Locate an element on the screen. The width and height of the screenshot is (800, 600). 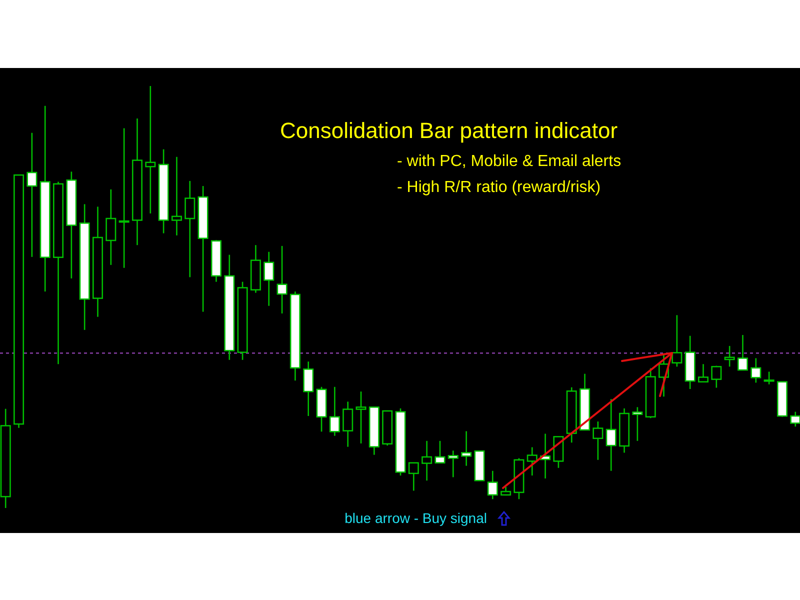
annotation: - High R/R ratio (reward/risk) is located at coordinates (499, 187).